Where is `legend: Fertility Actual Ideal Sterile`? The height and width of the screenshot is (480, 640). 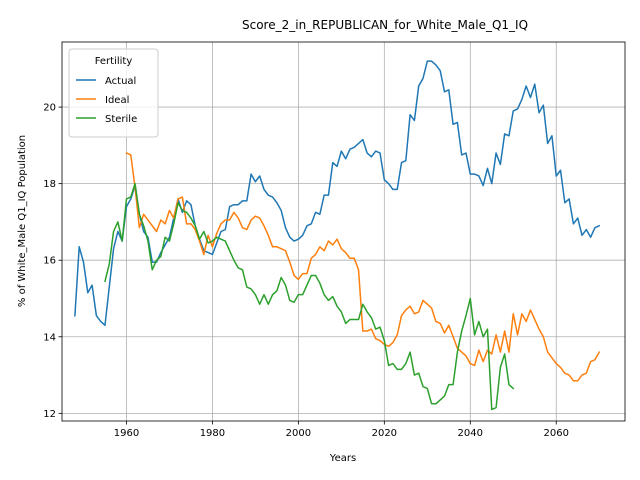
legend: Fertility Actual Ideal Sterile is located at coordinates (113, 93).